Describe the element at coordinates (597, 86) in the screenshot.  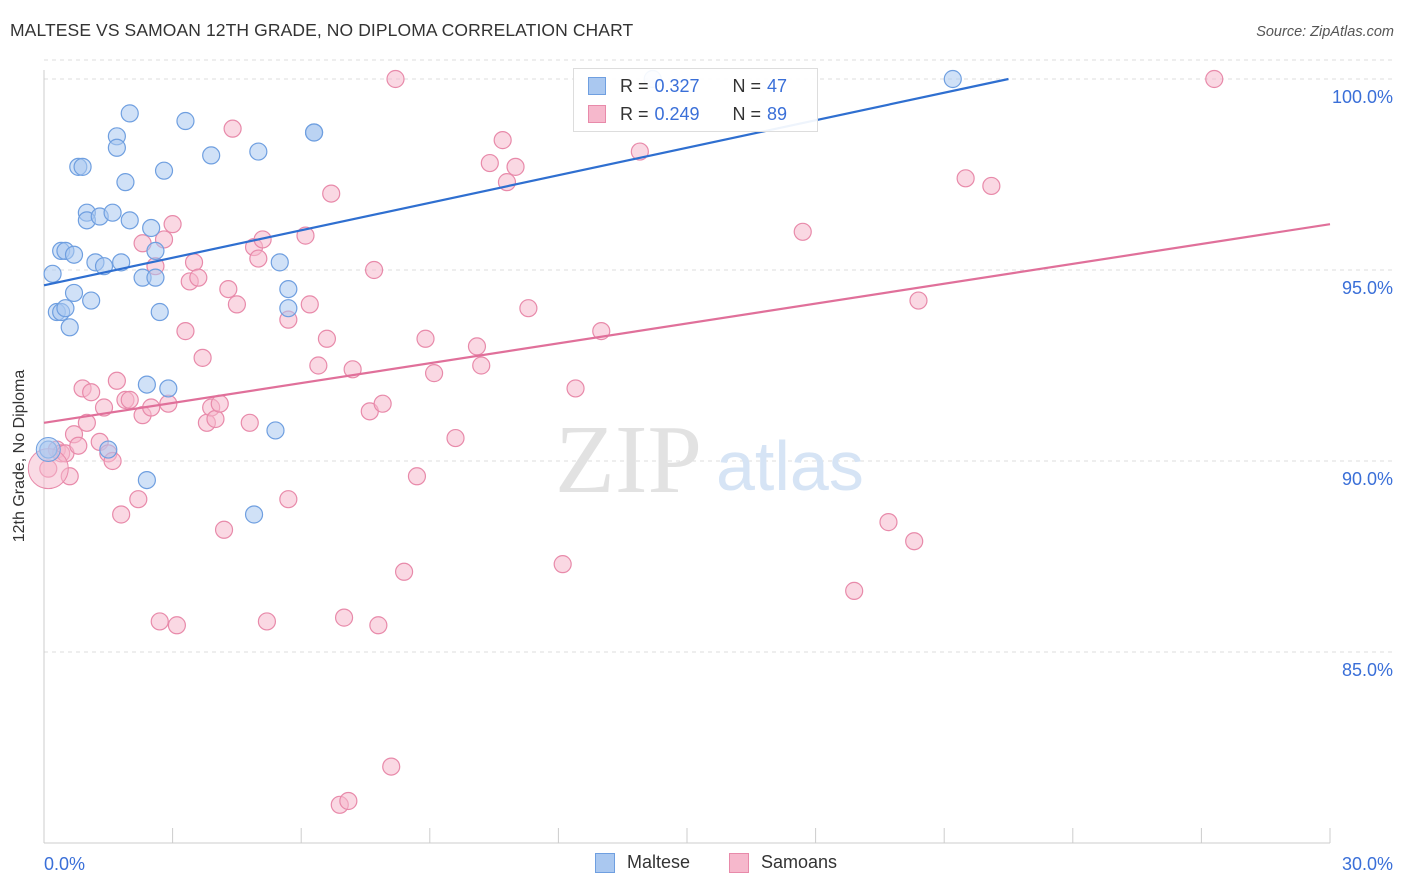
I see `maltese-swatch` at that location.